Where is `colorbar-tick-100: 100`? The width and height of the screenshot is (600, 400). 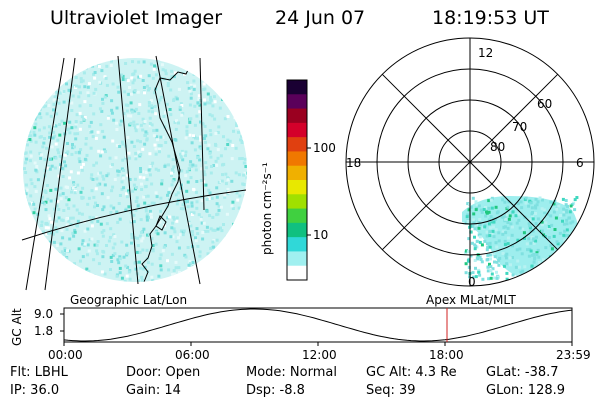 colorbar-tick-100: 100 is located at coordinates (324, 148).